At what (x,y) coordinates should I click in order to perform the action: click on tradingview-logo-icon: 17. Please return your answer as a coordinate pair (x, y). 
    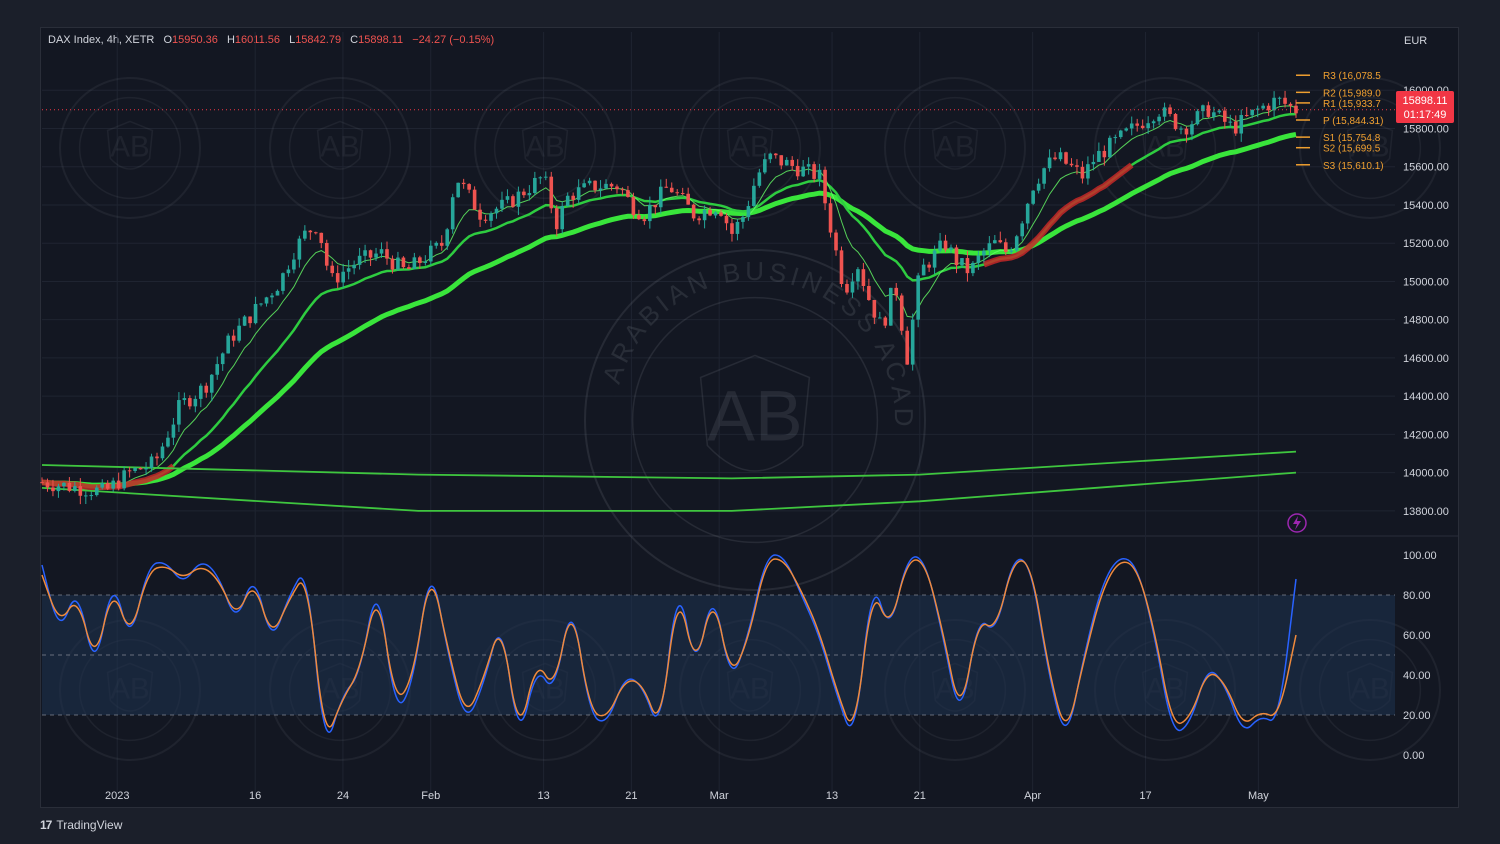
    Looking at the image, I should click on (46, 825).